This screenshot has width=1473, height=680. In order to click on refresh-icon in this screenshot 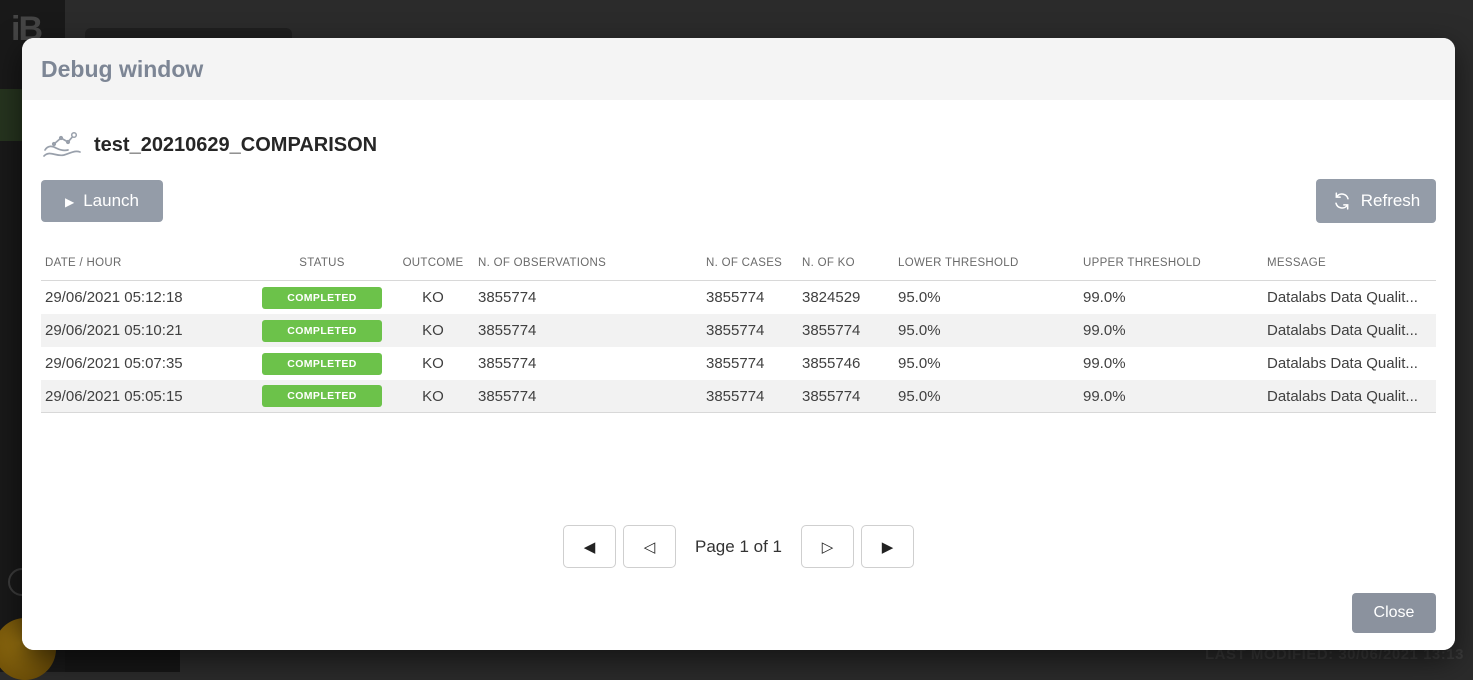, I will do `click(1342, 201)`.